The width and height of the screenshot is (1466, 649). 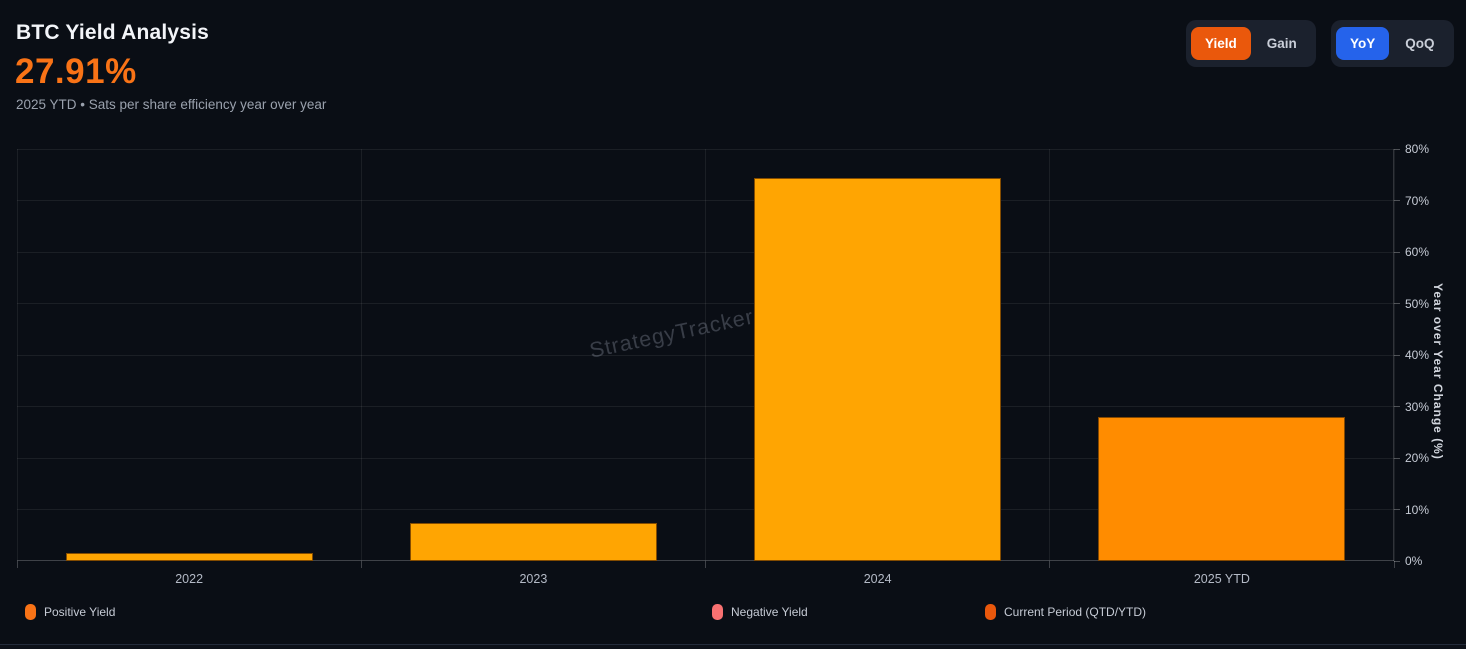 What do you see at coordinates (1417, 458) in the screenshot?
I see `y-axis-tick-label: 20%` at bounding box center [1417, 458].